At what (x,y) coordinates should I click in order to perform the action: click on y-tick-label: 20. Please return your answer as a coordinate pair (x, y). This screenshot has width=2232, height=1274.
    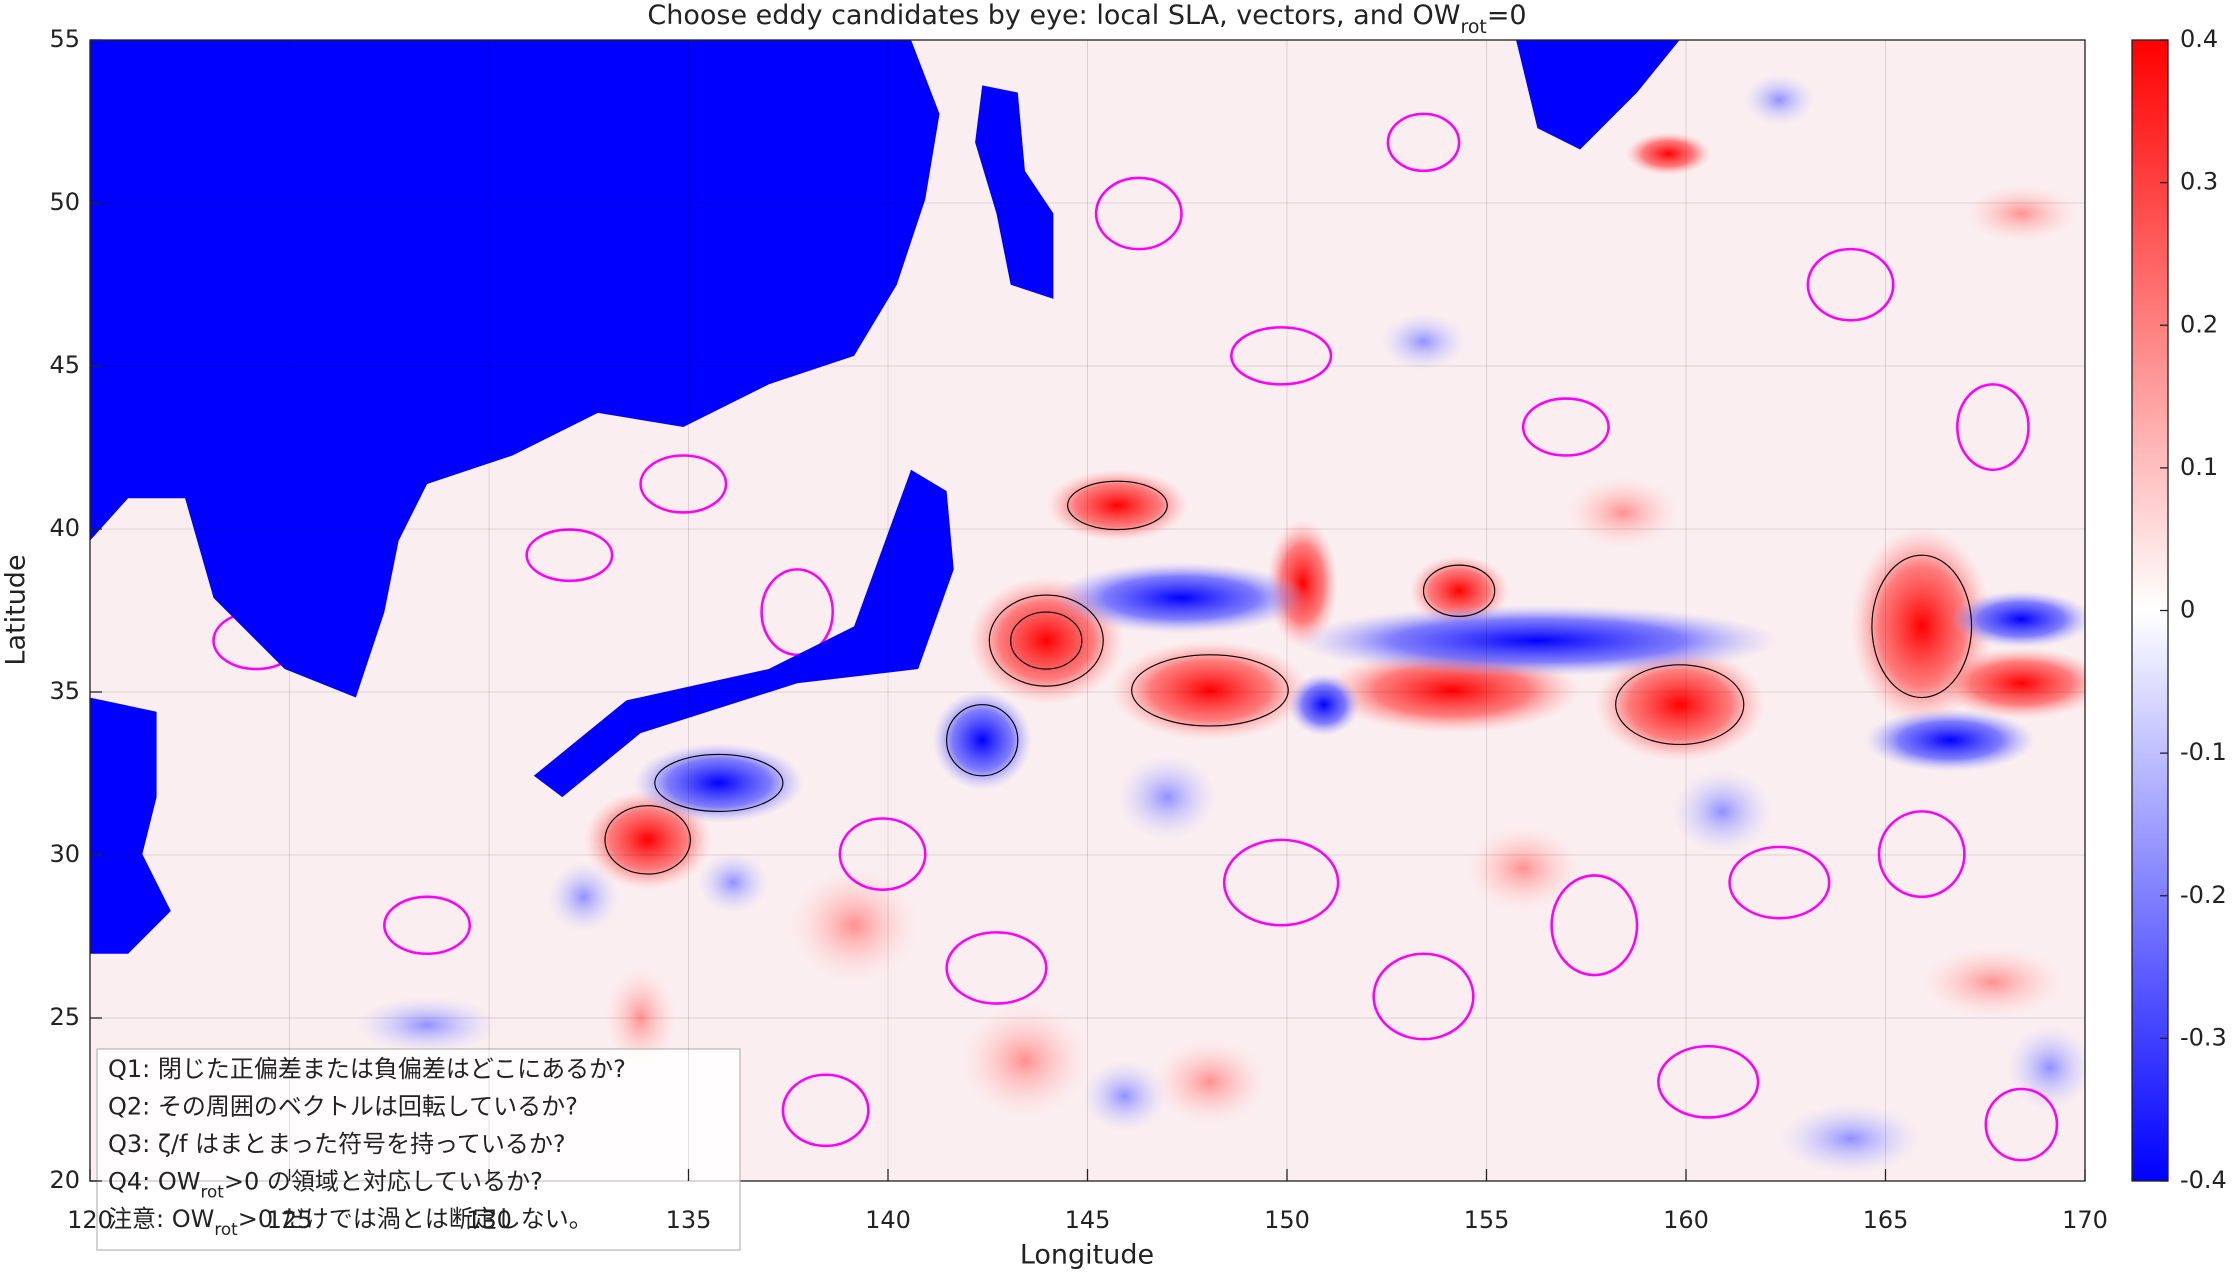
    Looking at the image, I should click on (64, 1180).